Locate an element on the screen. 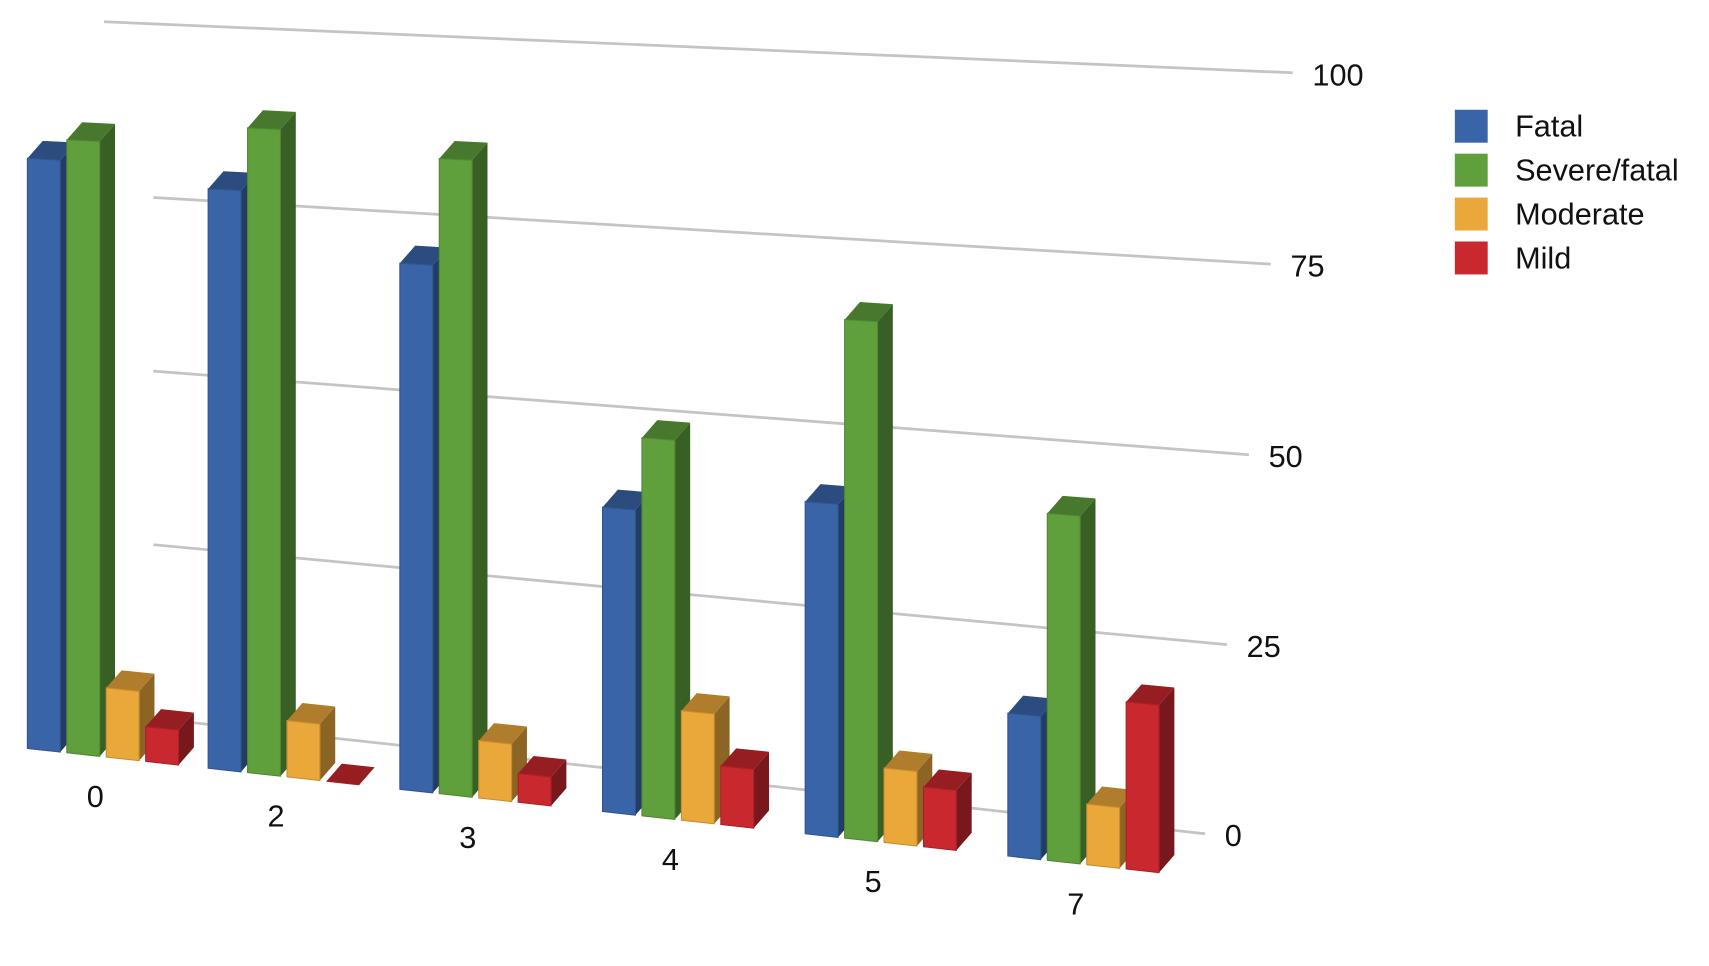 Image resolution: width=1709 pixels, height=966 pixels. x-tick-label: 3 is located at coordinates (467, 837).